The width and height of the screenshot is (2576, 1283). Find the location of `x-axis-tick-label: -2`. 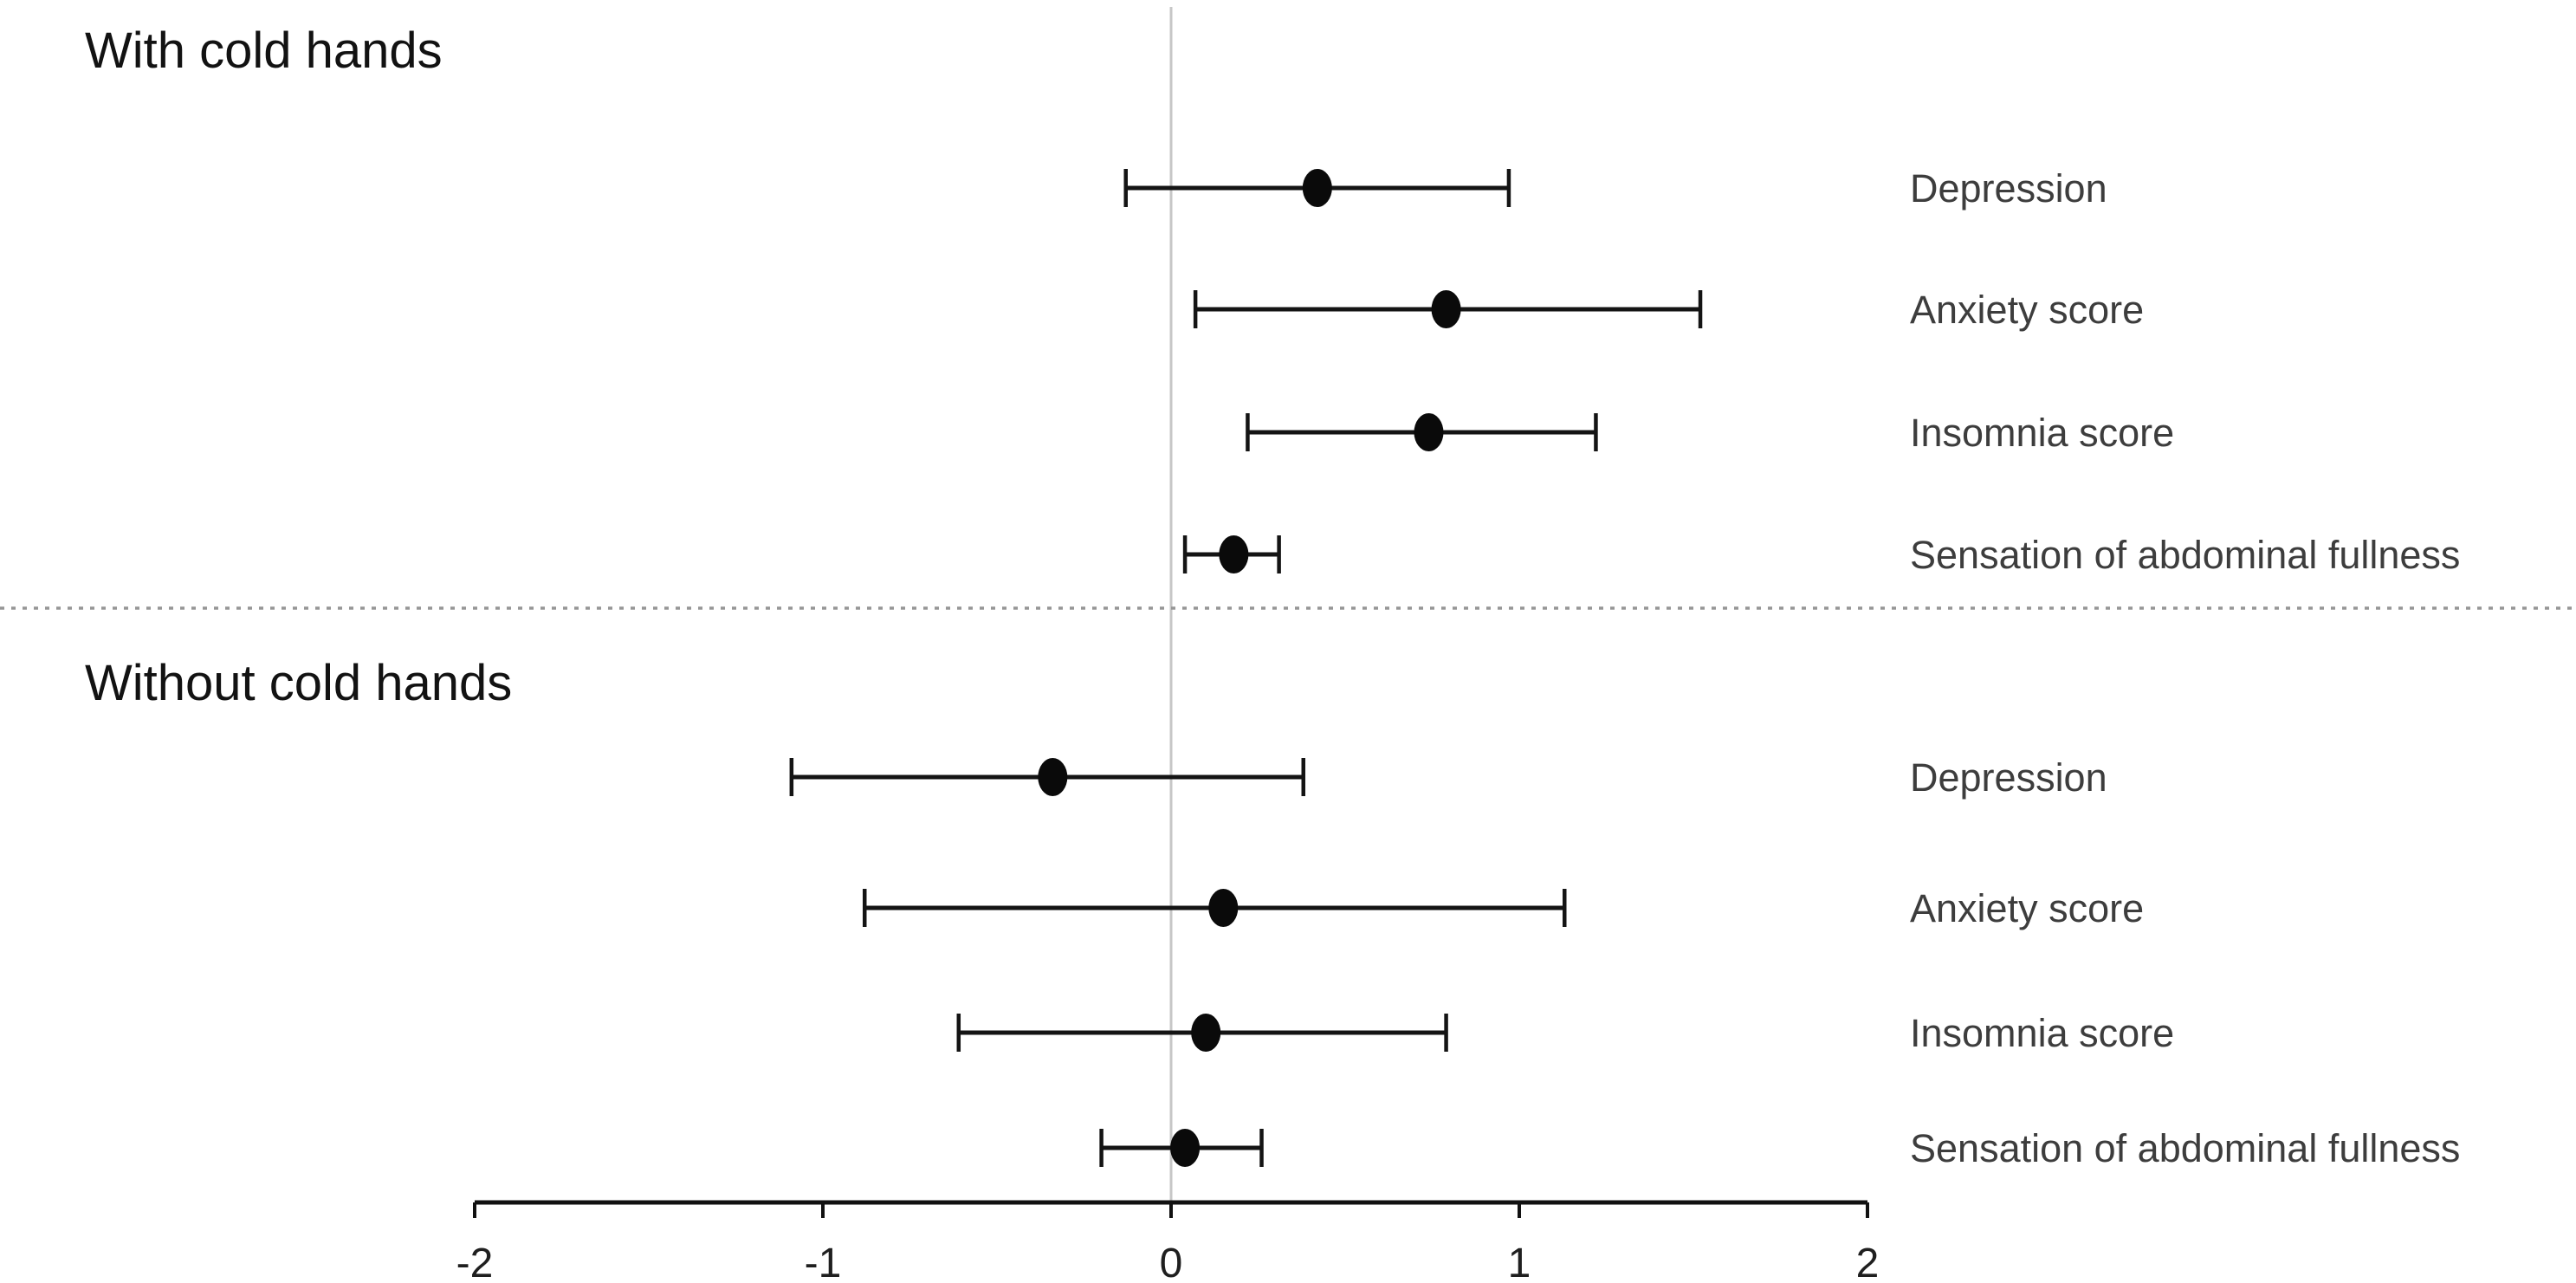

x-axis-tick-label: -2 is located at coordinates (475, 1262).